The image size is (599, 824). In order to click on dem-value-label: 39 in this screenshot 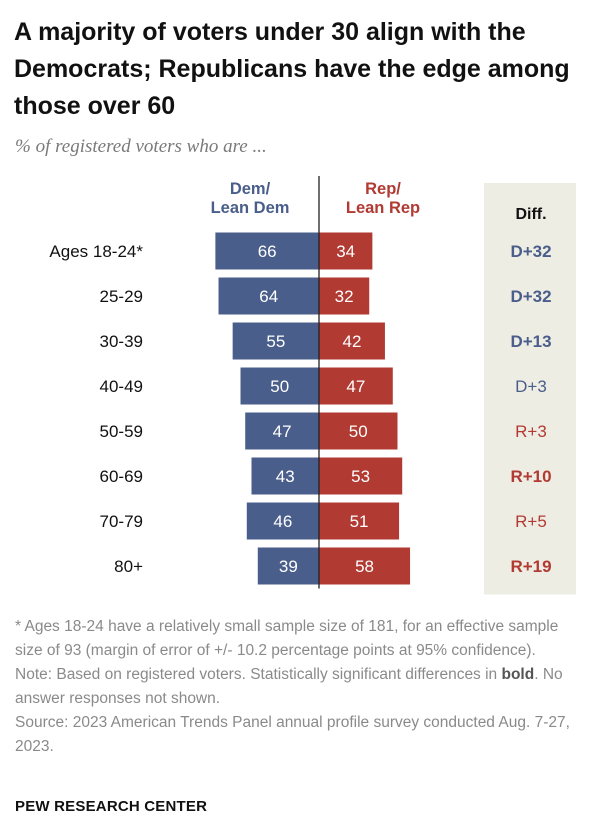, I will do `click(288, 566)`.